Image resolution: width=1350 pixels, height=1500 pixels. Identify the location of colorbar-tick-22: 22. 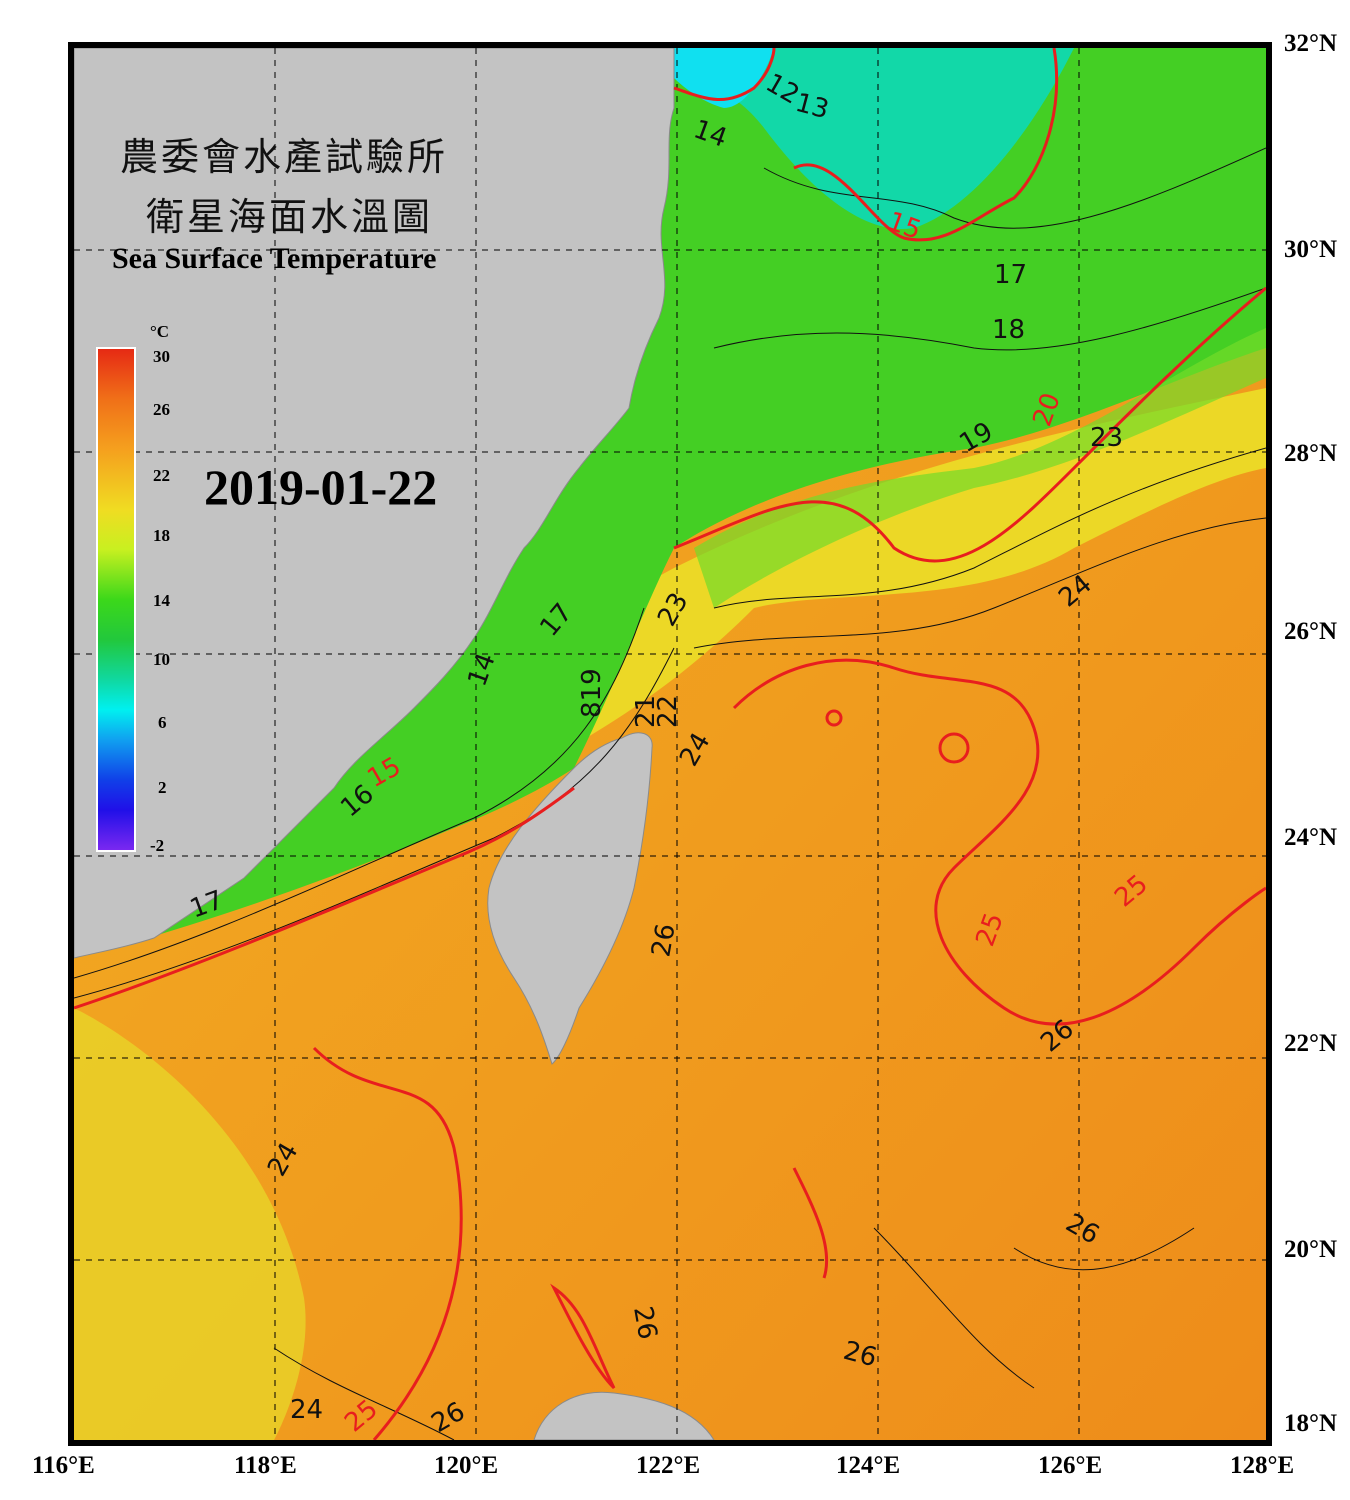
(161, 475).